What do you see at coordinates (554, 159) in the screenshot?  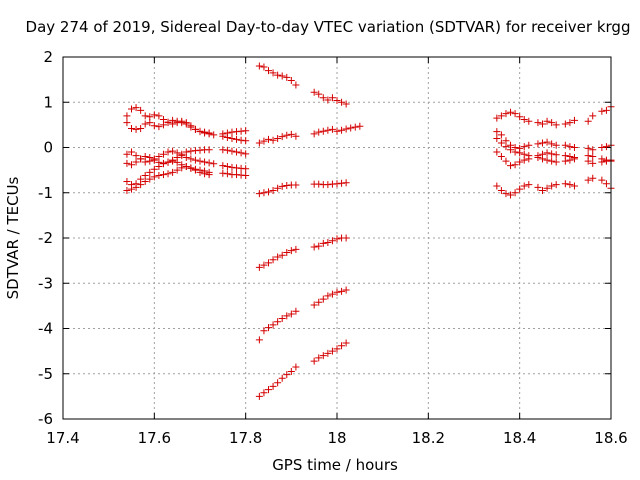 I see `series-sat-p` at bounding box center [554, 159].